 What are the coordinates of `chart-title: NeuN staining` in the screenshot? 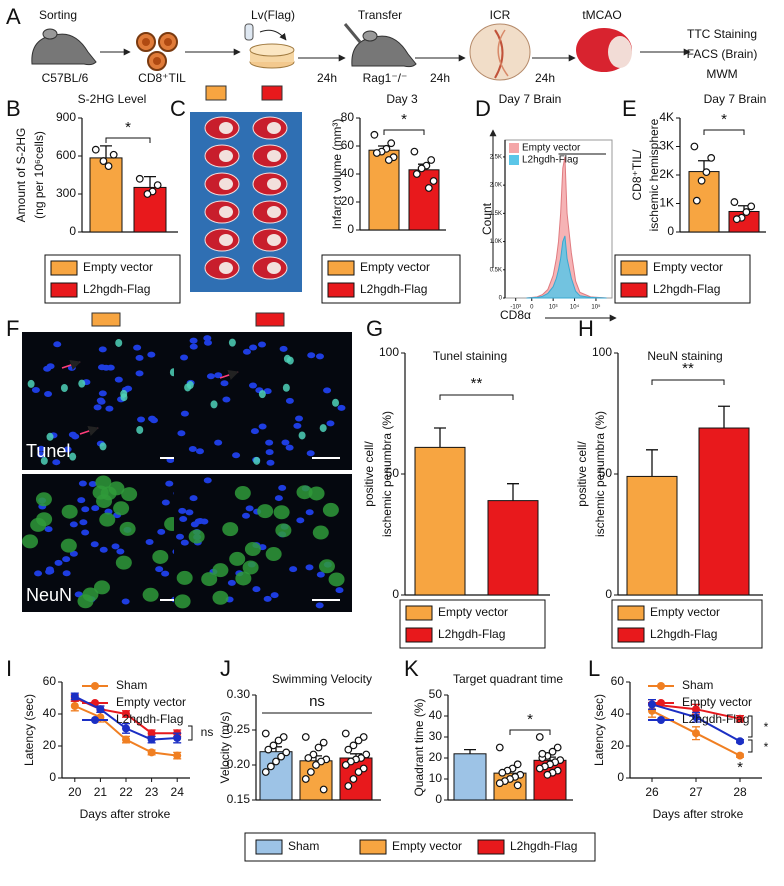 It's located at (684, 356).